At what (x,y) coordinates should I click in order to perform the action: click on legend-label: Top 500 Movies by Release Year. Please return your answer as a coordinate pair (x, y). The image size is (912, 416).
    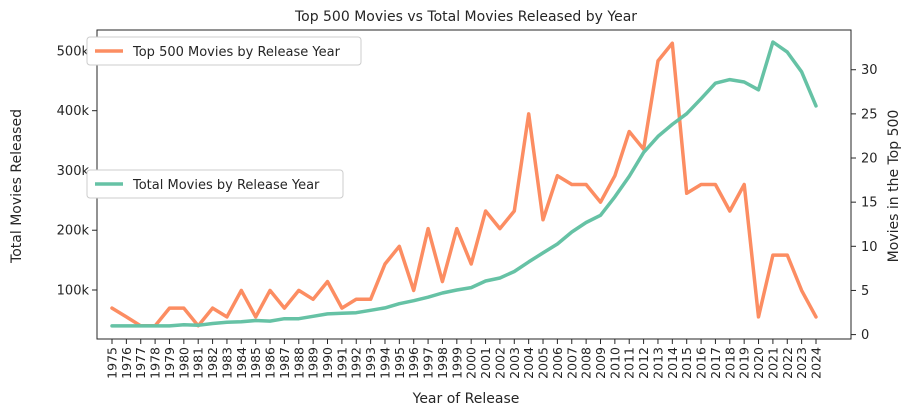
    Looking at the image, I should click on (236, 52).